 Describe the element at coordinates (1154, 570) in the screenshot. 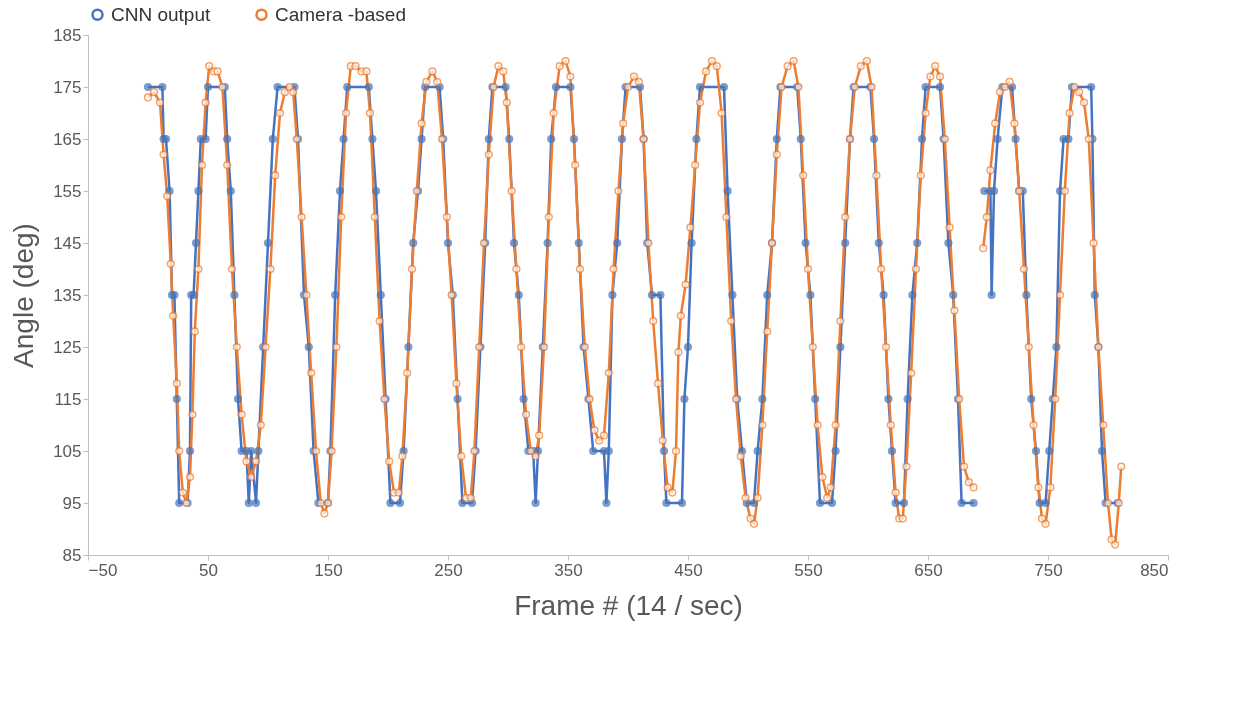

I see `x-tick-label: 850` at that location.